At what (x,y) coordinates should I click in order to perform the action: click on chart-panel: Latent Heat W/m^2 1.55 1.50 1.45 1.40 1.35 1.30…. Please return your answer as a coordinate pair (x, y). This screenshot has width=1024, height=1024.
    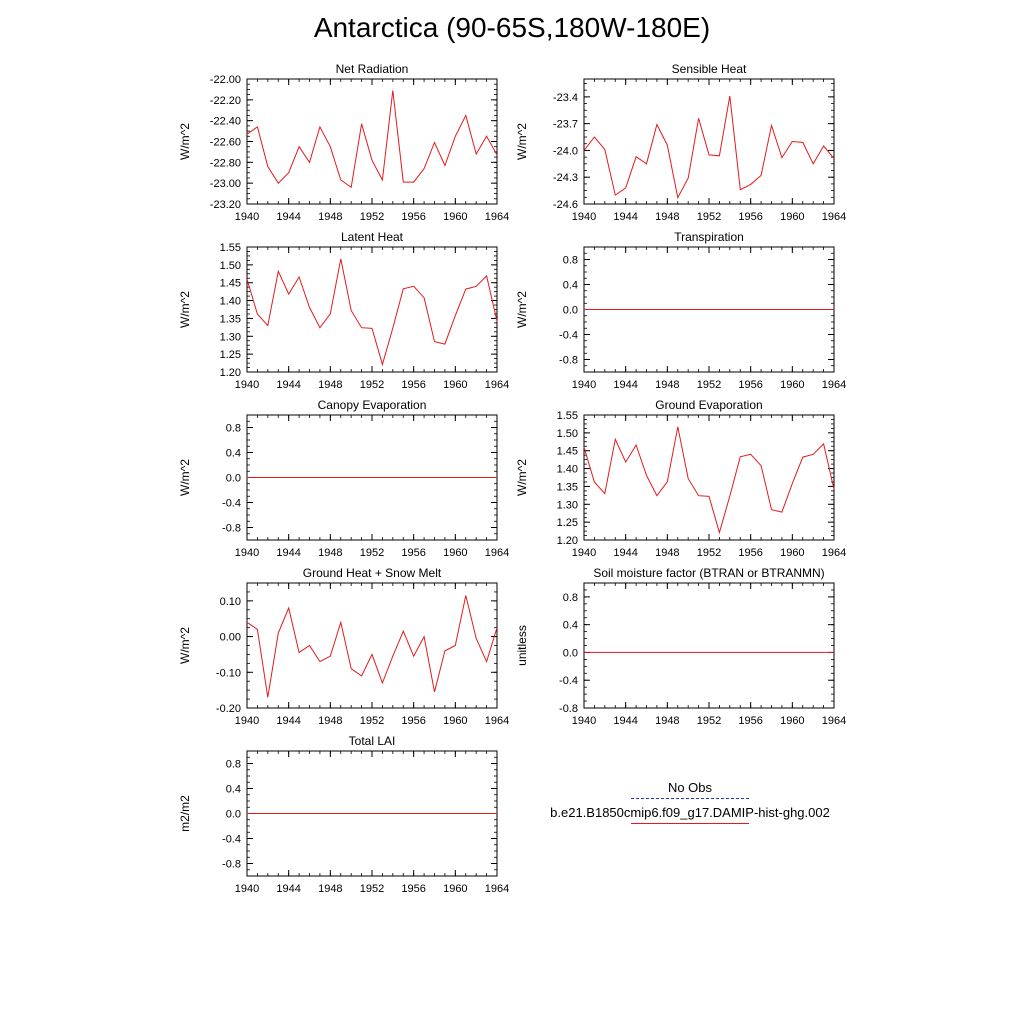
    Looking at the image, I should click on (343, 310).